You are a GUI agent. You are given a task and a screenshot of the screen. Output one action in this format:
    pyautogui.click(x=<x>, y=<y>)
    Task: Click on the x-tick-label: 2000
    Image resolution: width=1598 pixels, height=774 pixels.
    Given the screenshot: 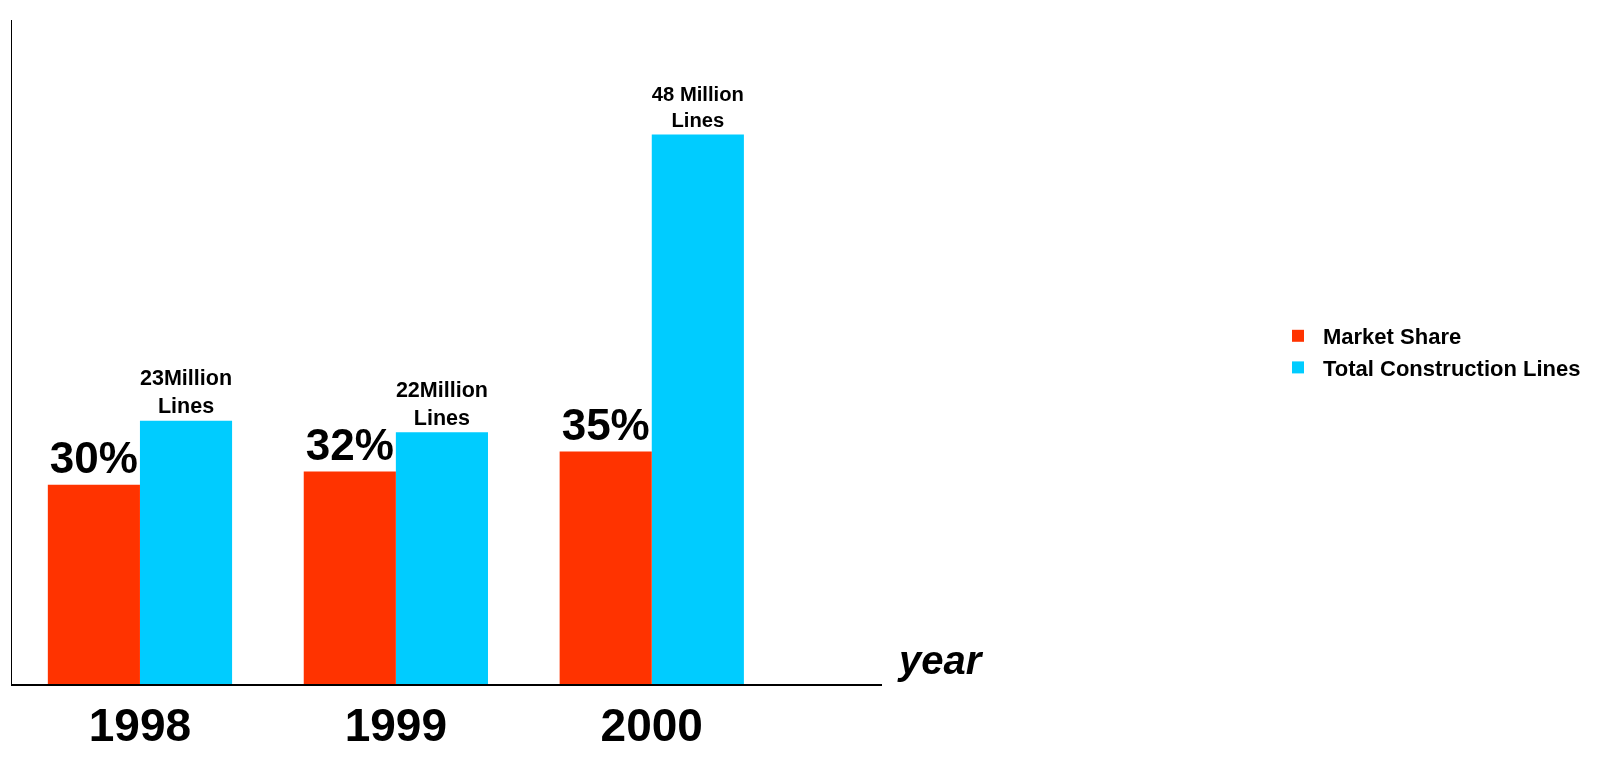 What is the action you would take?
    pyautogui.click(x=651, y=725)
    